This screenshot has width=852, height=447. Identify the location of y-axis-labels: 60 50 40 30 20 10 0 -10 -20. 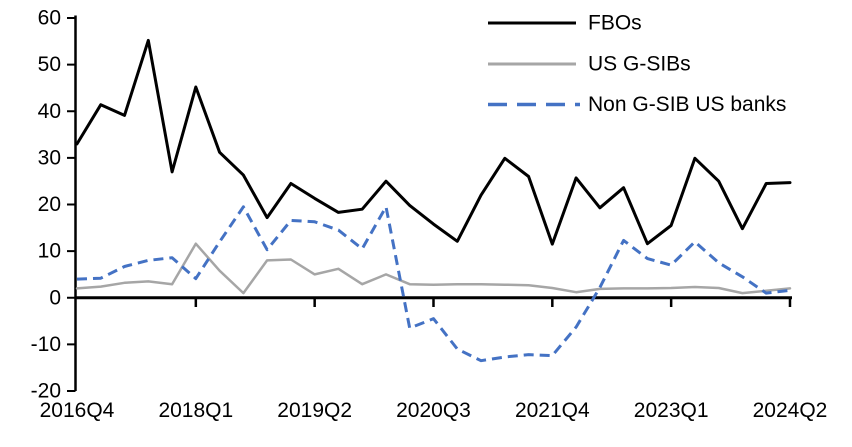
(46, 205).